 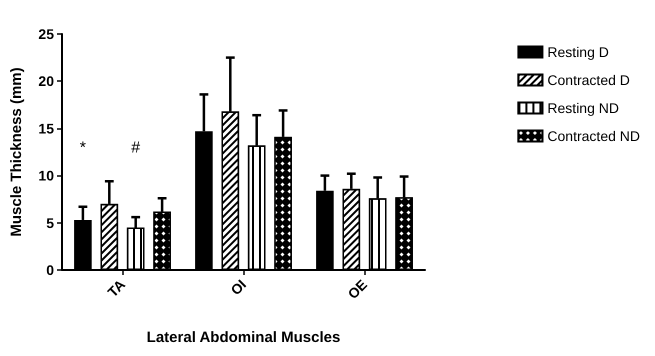 What do you see at coordinates (583, 108) in the screenshot?
I see `legend-label: Resting ND` at bounding box center [583, 108].